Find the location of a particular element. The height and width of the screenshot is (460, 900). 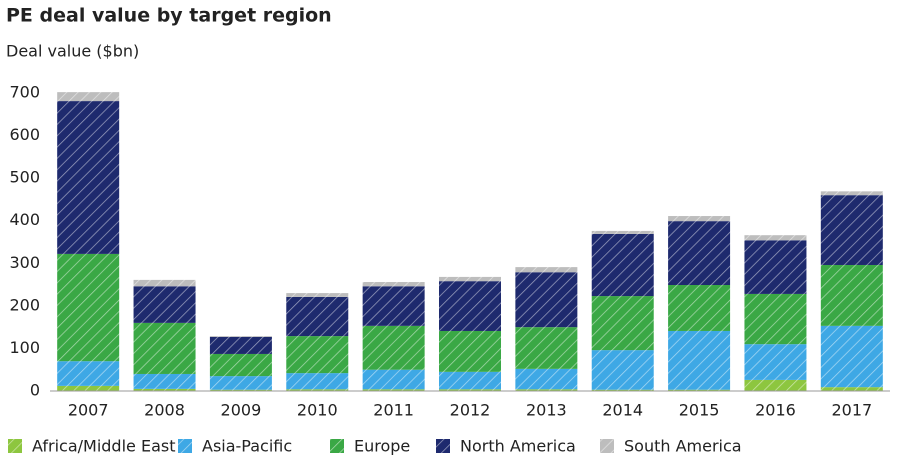

y-tick-label: 0 is located at coordinates (35, 390).